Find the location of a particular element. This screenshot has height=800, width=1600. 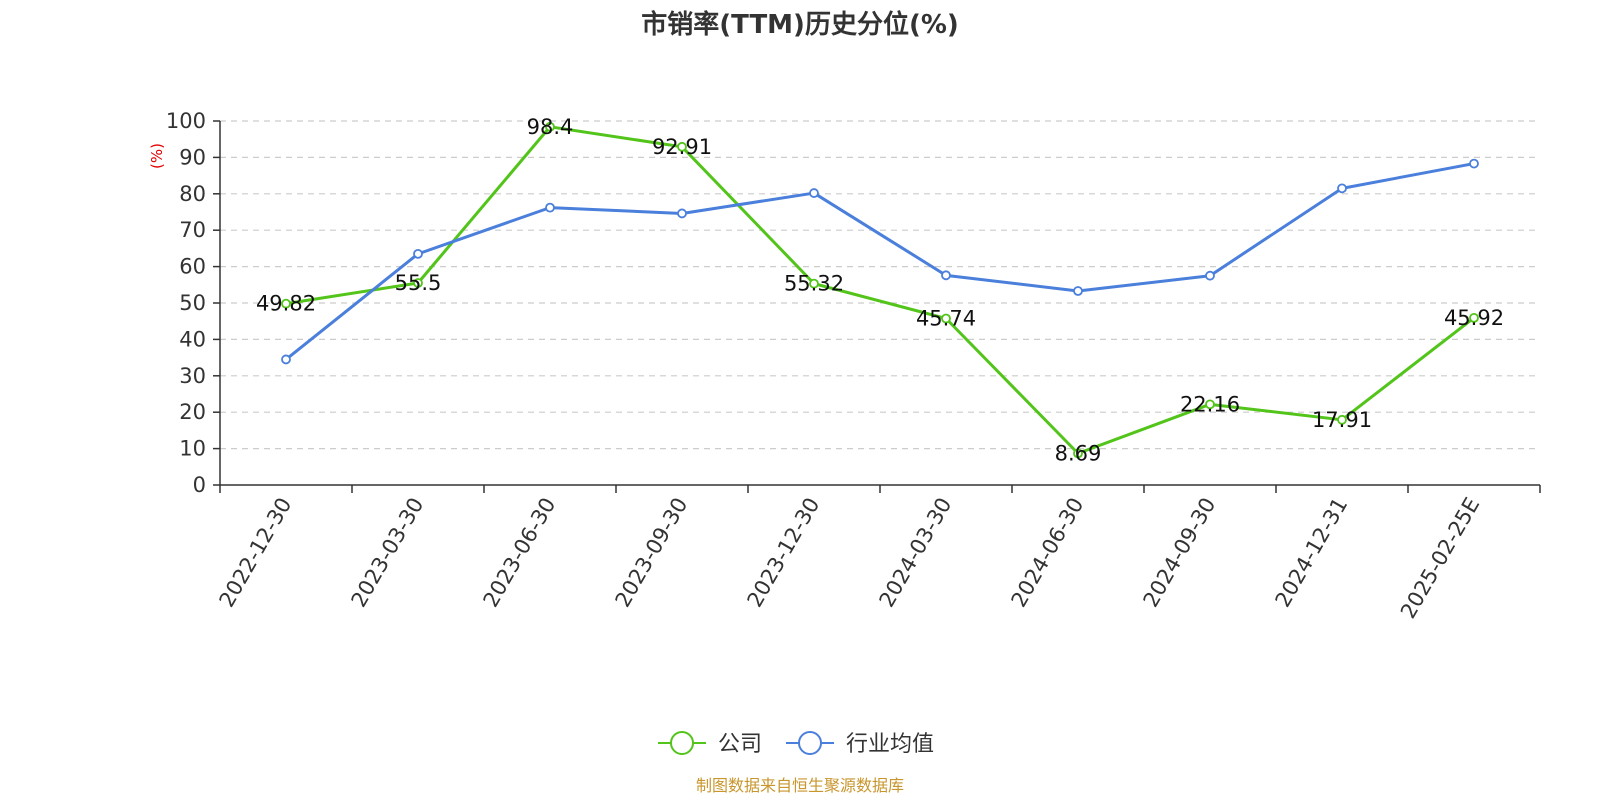

y-tick-label: 70 is located at coordinates (192, 230).